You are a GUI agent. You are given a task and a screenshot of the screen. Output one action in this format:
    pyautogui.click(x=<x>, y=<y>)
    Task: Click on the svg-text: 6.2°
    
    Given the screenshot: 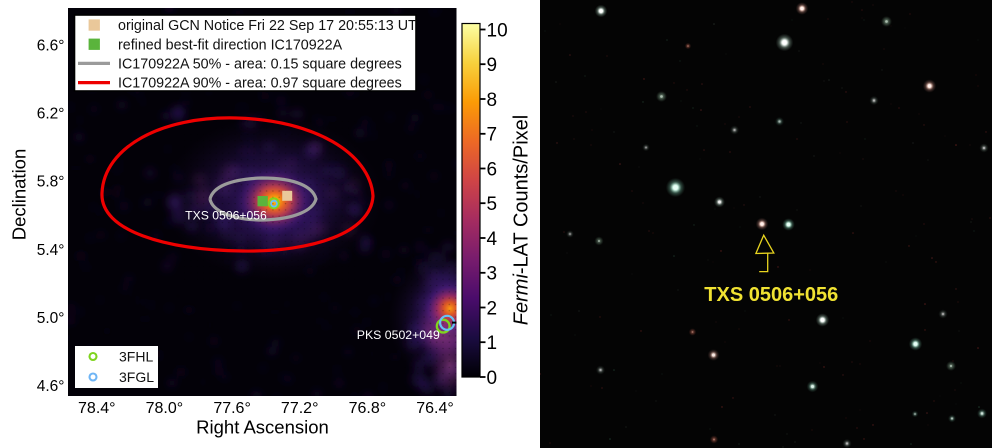 What is the action you would take?
    pyautogui.click(x=51, y=114)
    